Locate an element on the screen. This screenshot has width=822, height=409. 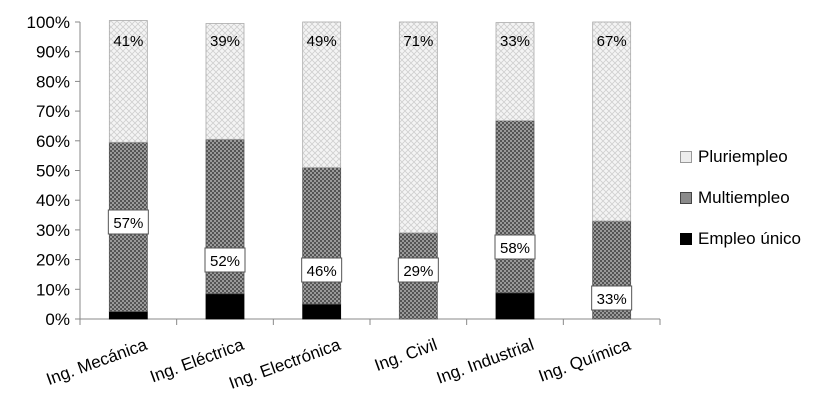
legend-item-pluriempleo: Pluriempleo is located at coordinates (740, 156).